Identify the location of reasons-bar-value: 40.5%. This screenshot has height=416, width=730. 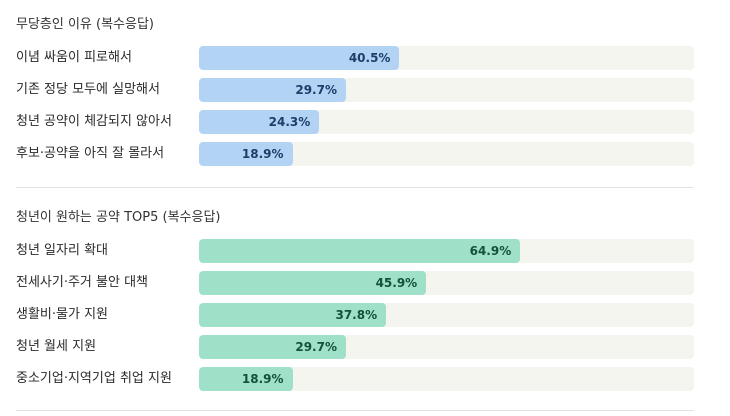
(369, 58).